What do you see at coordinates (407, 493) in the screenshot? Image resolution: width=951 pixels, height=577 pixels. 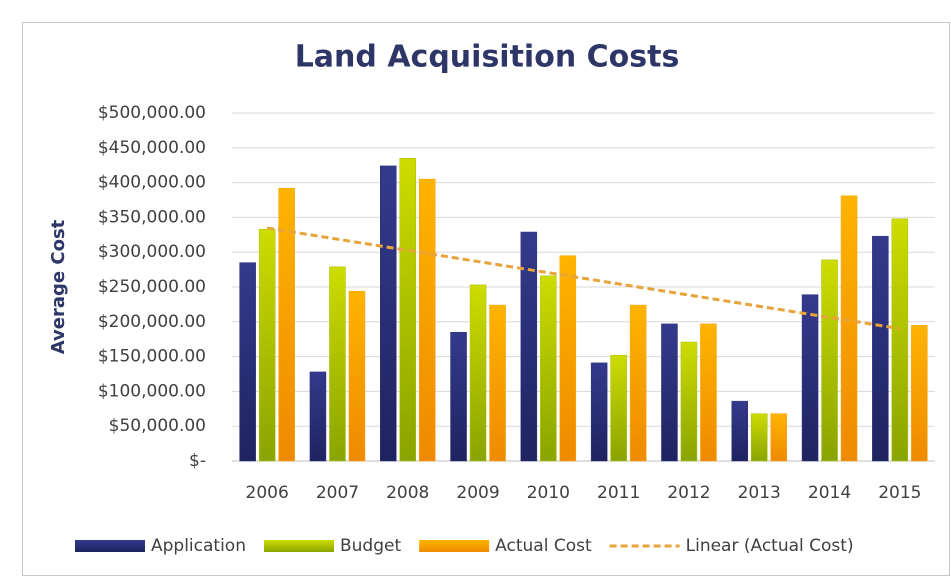 I see `x-tick-label: 2008` at bounding box center [407, 493].